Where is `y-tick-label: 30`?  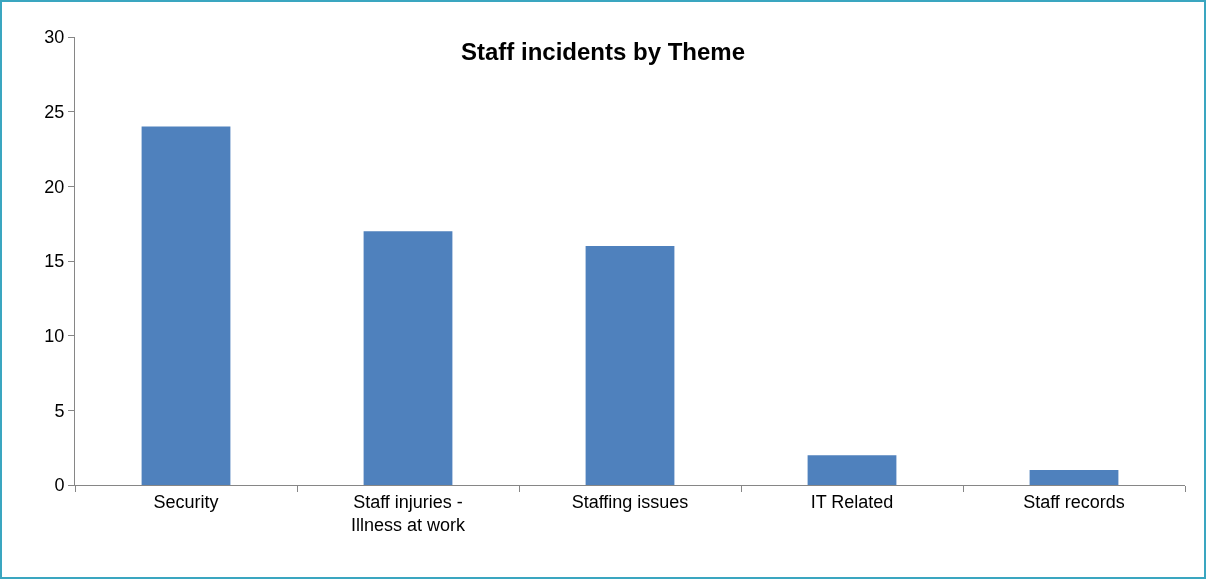
y-tick-label: 30 is located at coordinates (54, 37).